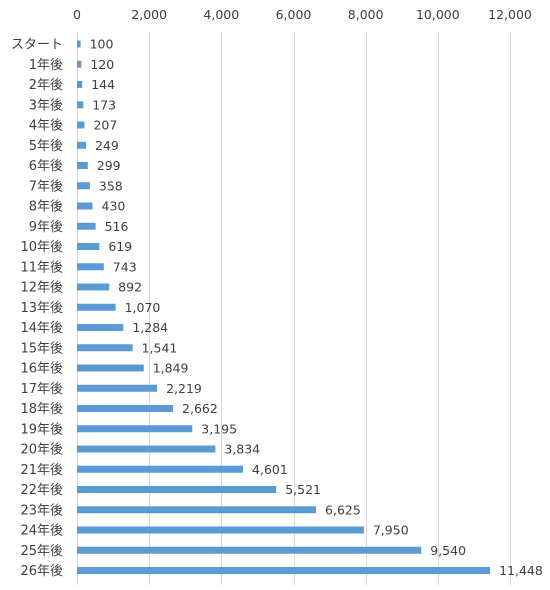 Image resolution: width=550 pixels, height=590 pixels. Describe the element at coordinates (77, 14) in the screenshot. I see `x-tick-label: 0` at that location.